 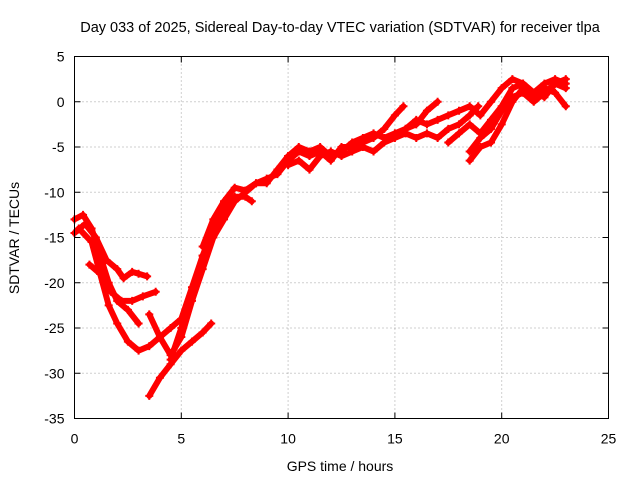 I want to click on y-axis-label: SDTVAR / TECUs, so click(x=14, y=238).